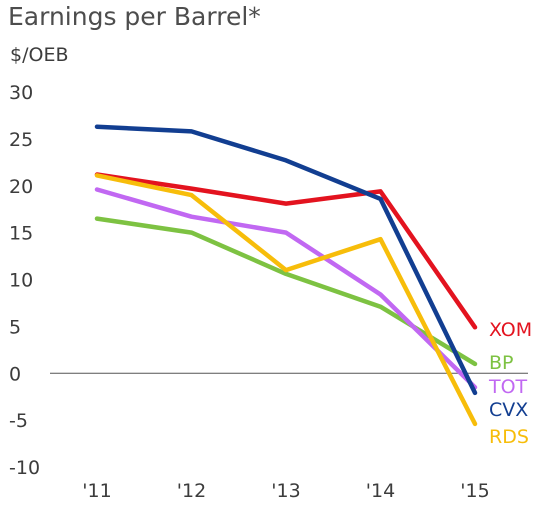  I want to click on y-tick-label: 15, so click(21, 234).